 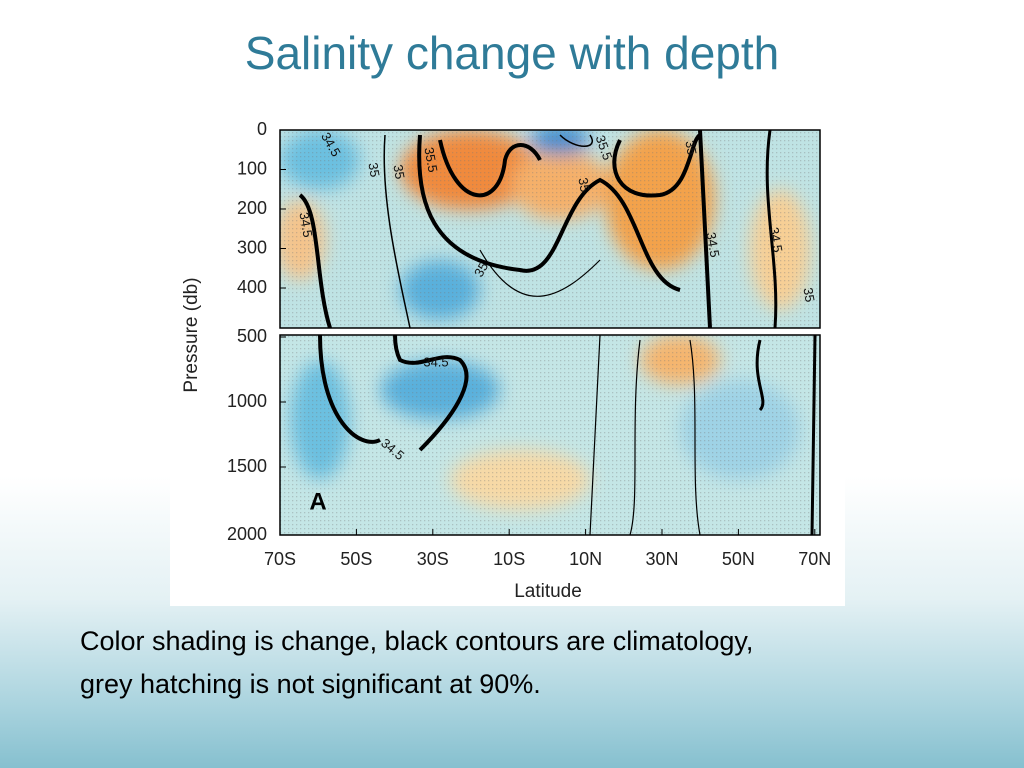 What do you see at coordinates (509, 559) in the screenshot?
I see `x-tick-label: 10S` at bounding box center [509, 559].